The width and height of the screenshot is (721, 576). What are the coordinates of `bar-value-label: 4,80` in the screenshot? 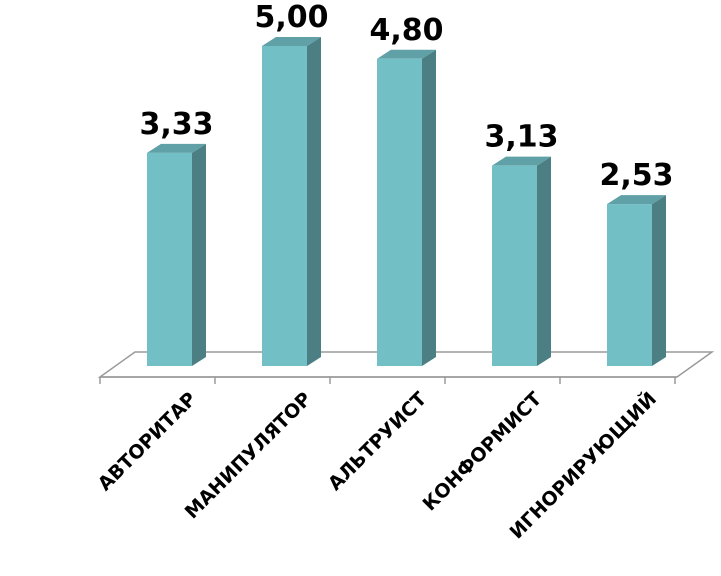 It's located at (406, 30).